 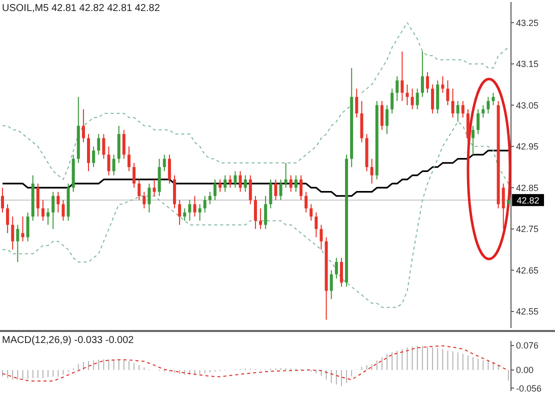 I want to click on y-tick-label: 43.15, so click(x=527, y=64).